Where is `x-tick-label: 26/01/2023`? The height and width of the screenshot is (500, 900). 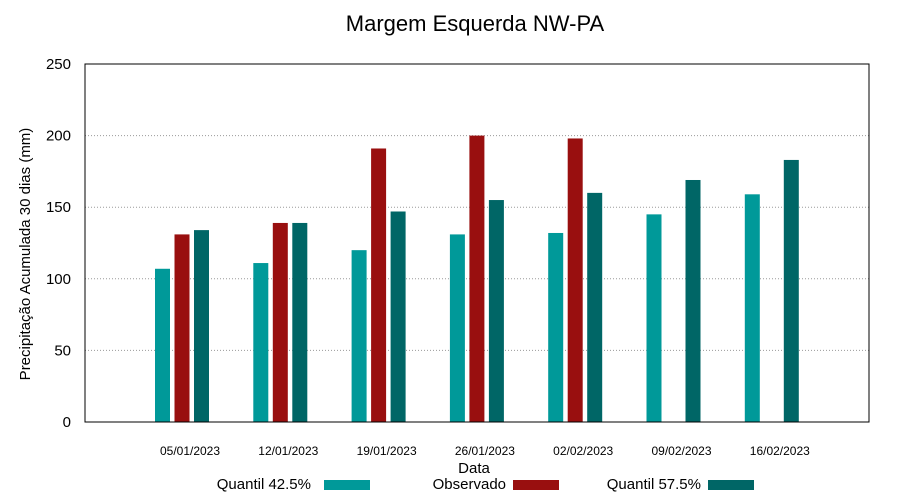
x-tick-label: 26/01/2023 is located at coordinates (485, 451).